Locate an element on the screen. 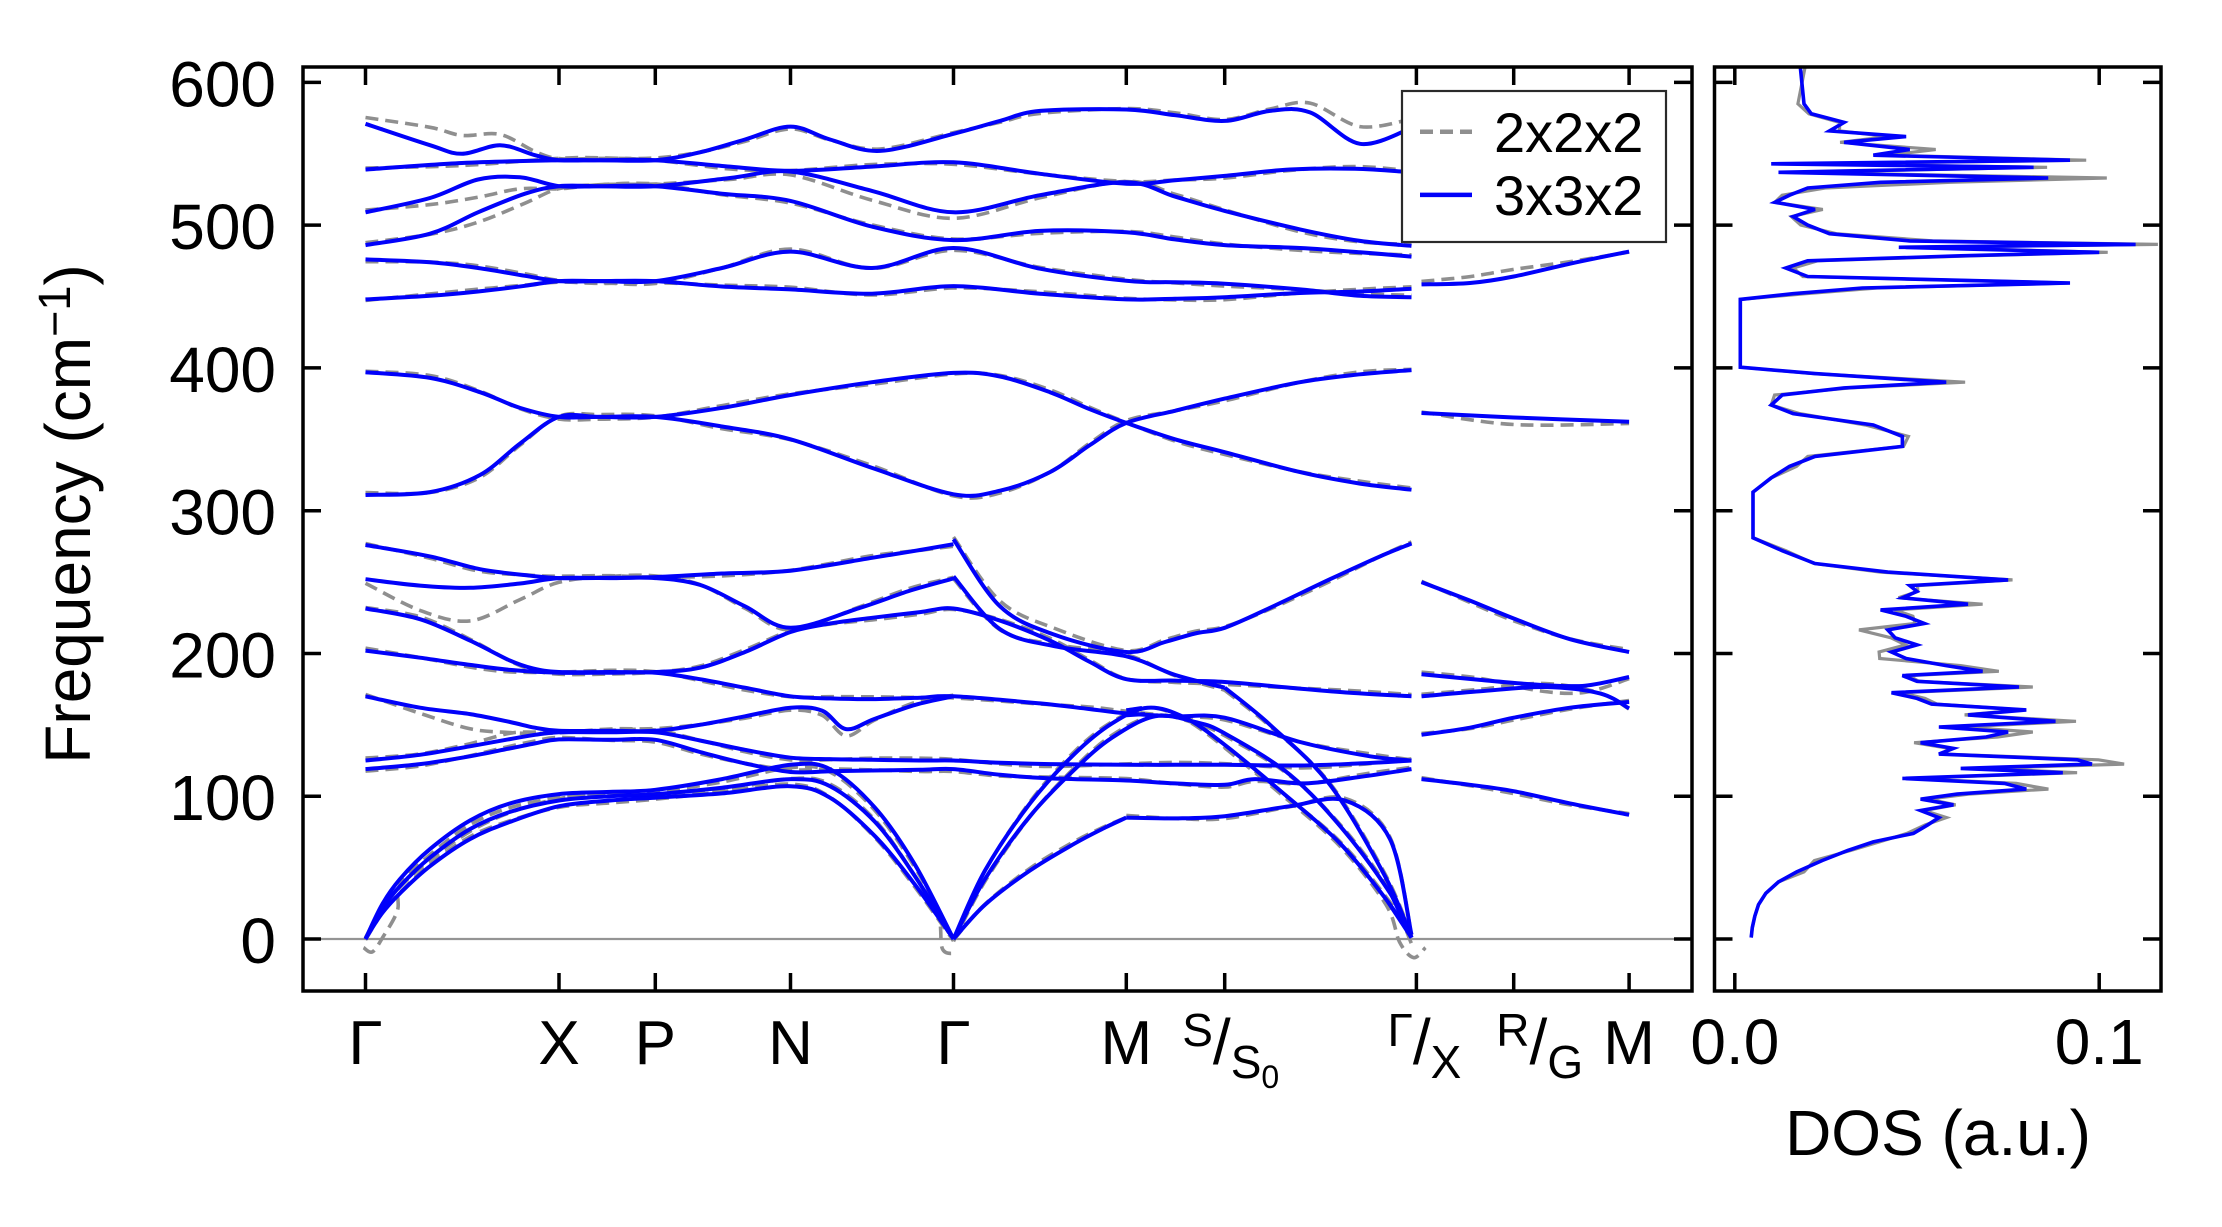 This screenshot has width=2222, height=1227. svg-text: 200 is located at coordinates (222, 656).